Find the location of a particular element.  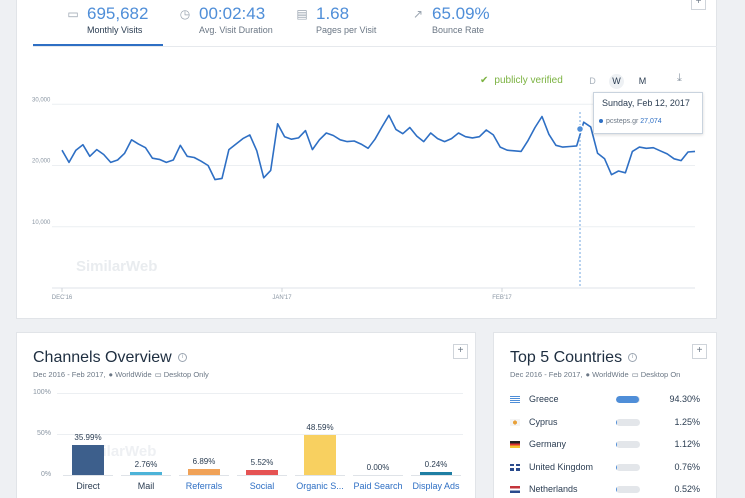

monitor-icon: ▭ is located at coordinates (73, 14).